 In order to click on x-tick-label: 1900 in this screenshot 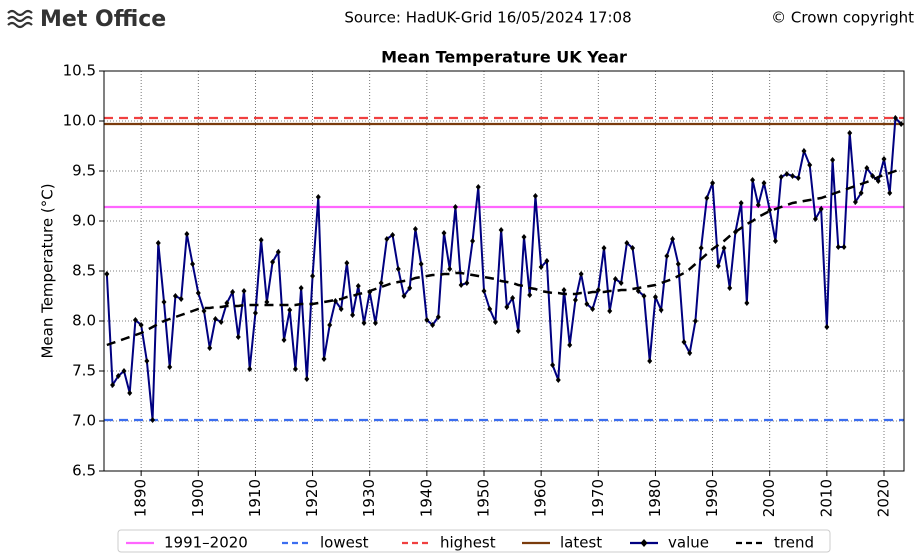, I will do `click(198, 498)`.